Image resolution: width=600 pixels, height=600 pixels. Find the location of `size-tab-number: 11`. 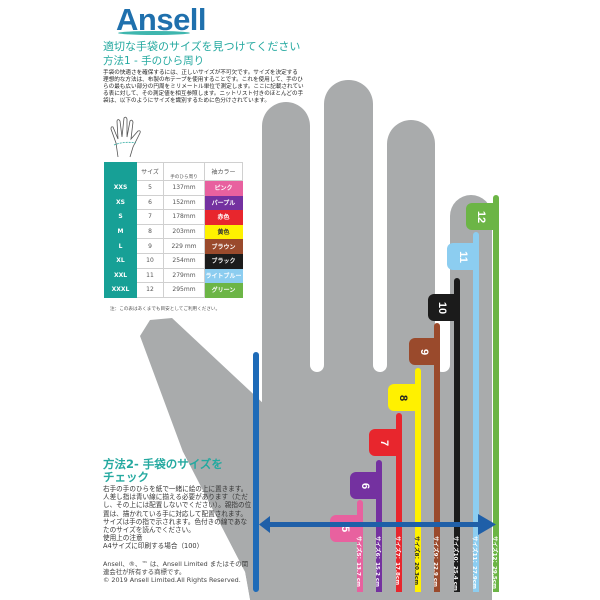

size-tab-number: 11 is located at coordinates (462, 256).